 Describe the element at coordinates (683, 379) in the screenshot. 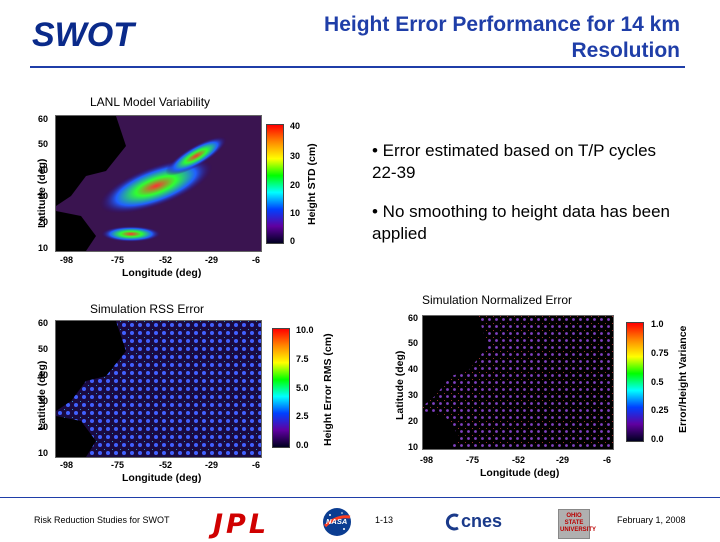

I see `norm-cbar-label: Error/Height Variance` at that location.